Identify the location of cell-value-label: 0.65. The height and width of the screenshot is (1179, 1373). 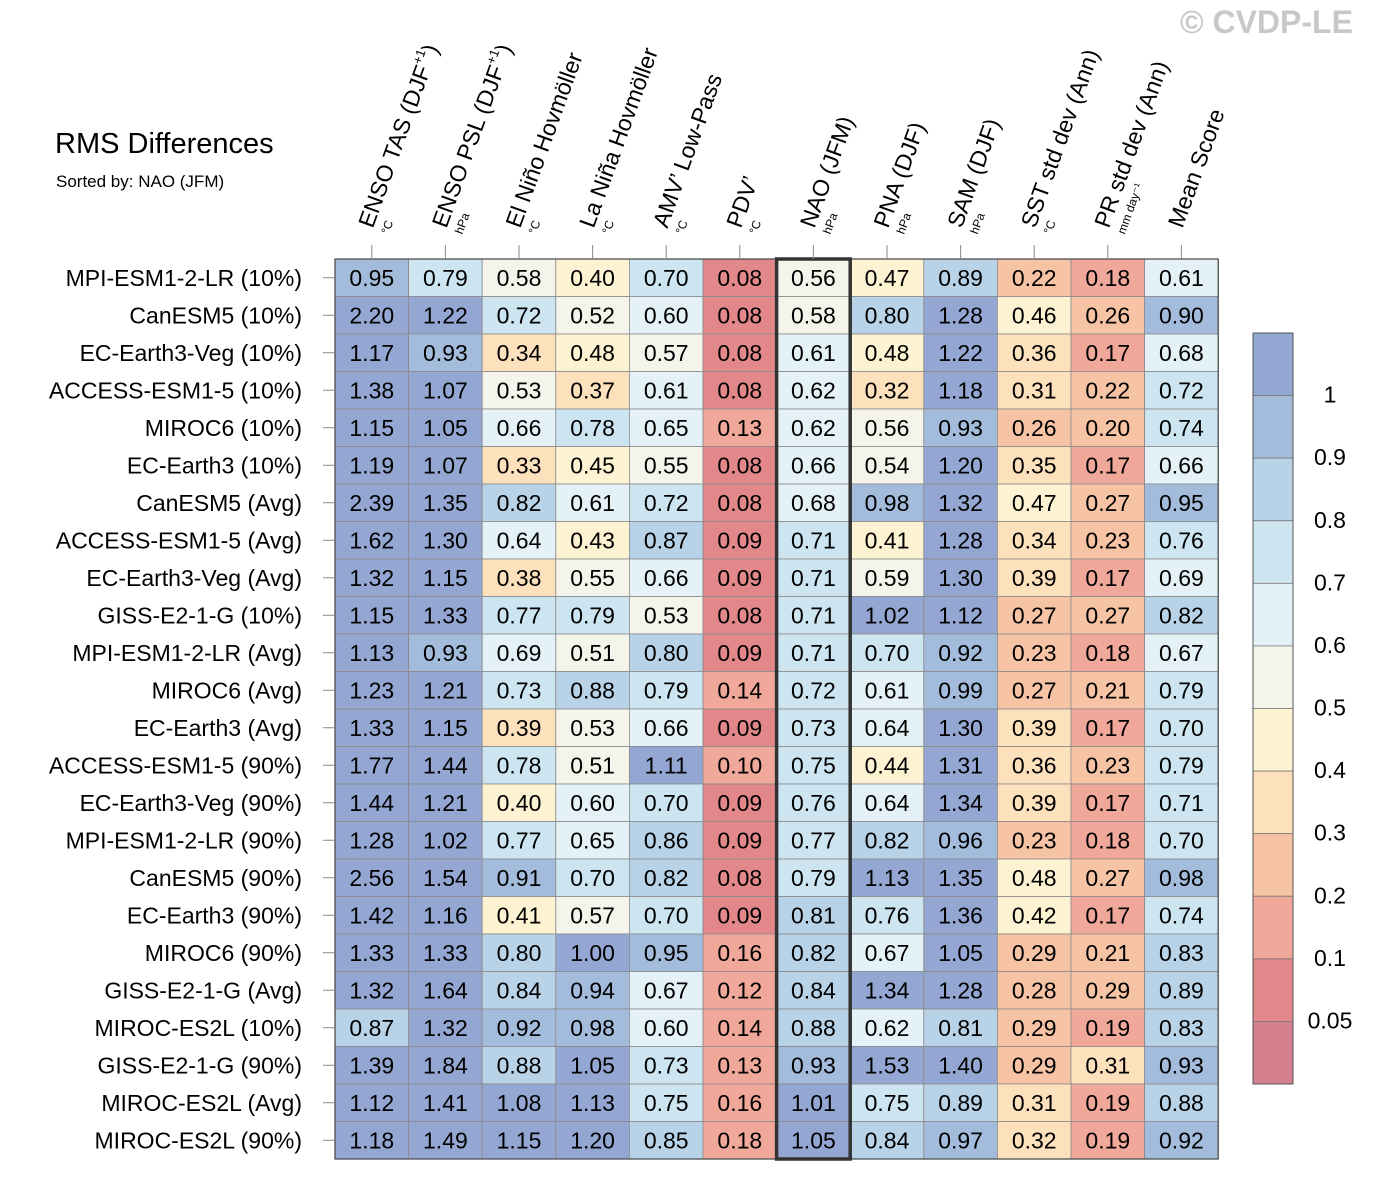
(592, 840).